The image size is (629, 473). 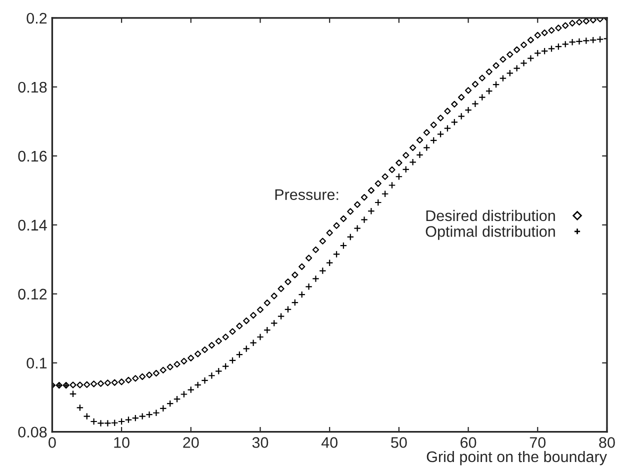 What do you see at coordinates (36, 18) in the screenshot?
I see `y-tick-label: 0.2` at bounding box center [36, 18].